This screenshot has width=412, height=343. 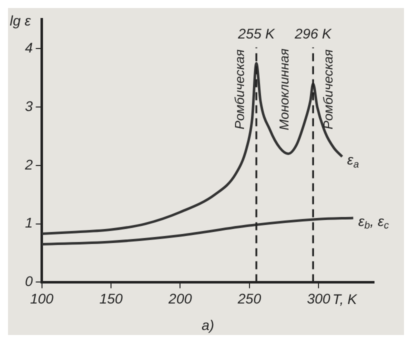 I want to click on annotation: Моноклинная, so click(x=284, y=89).